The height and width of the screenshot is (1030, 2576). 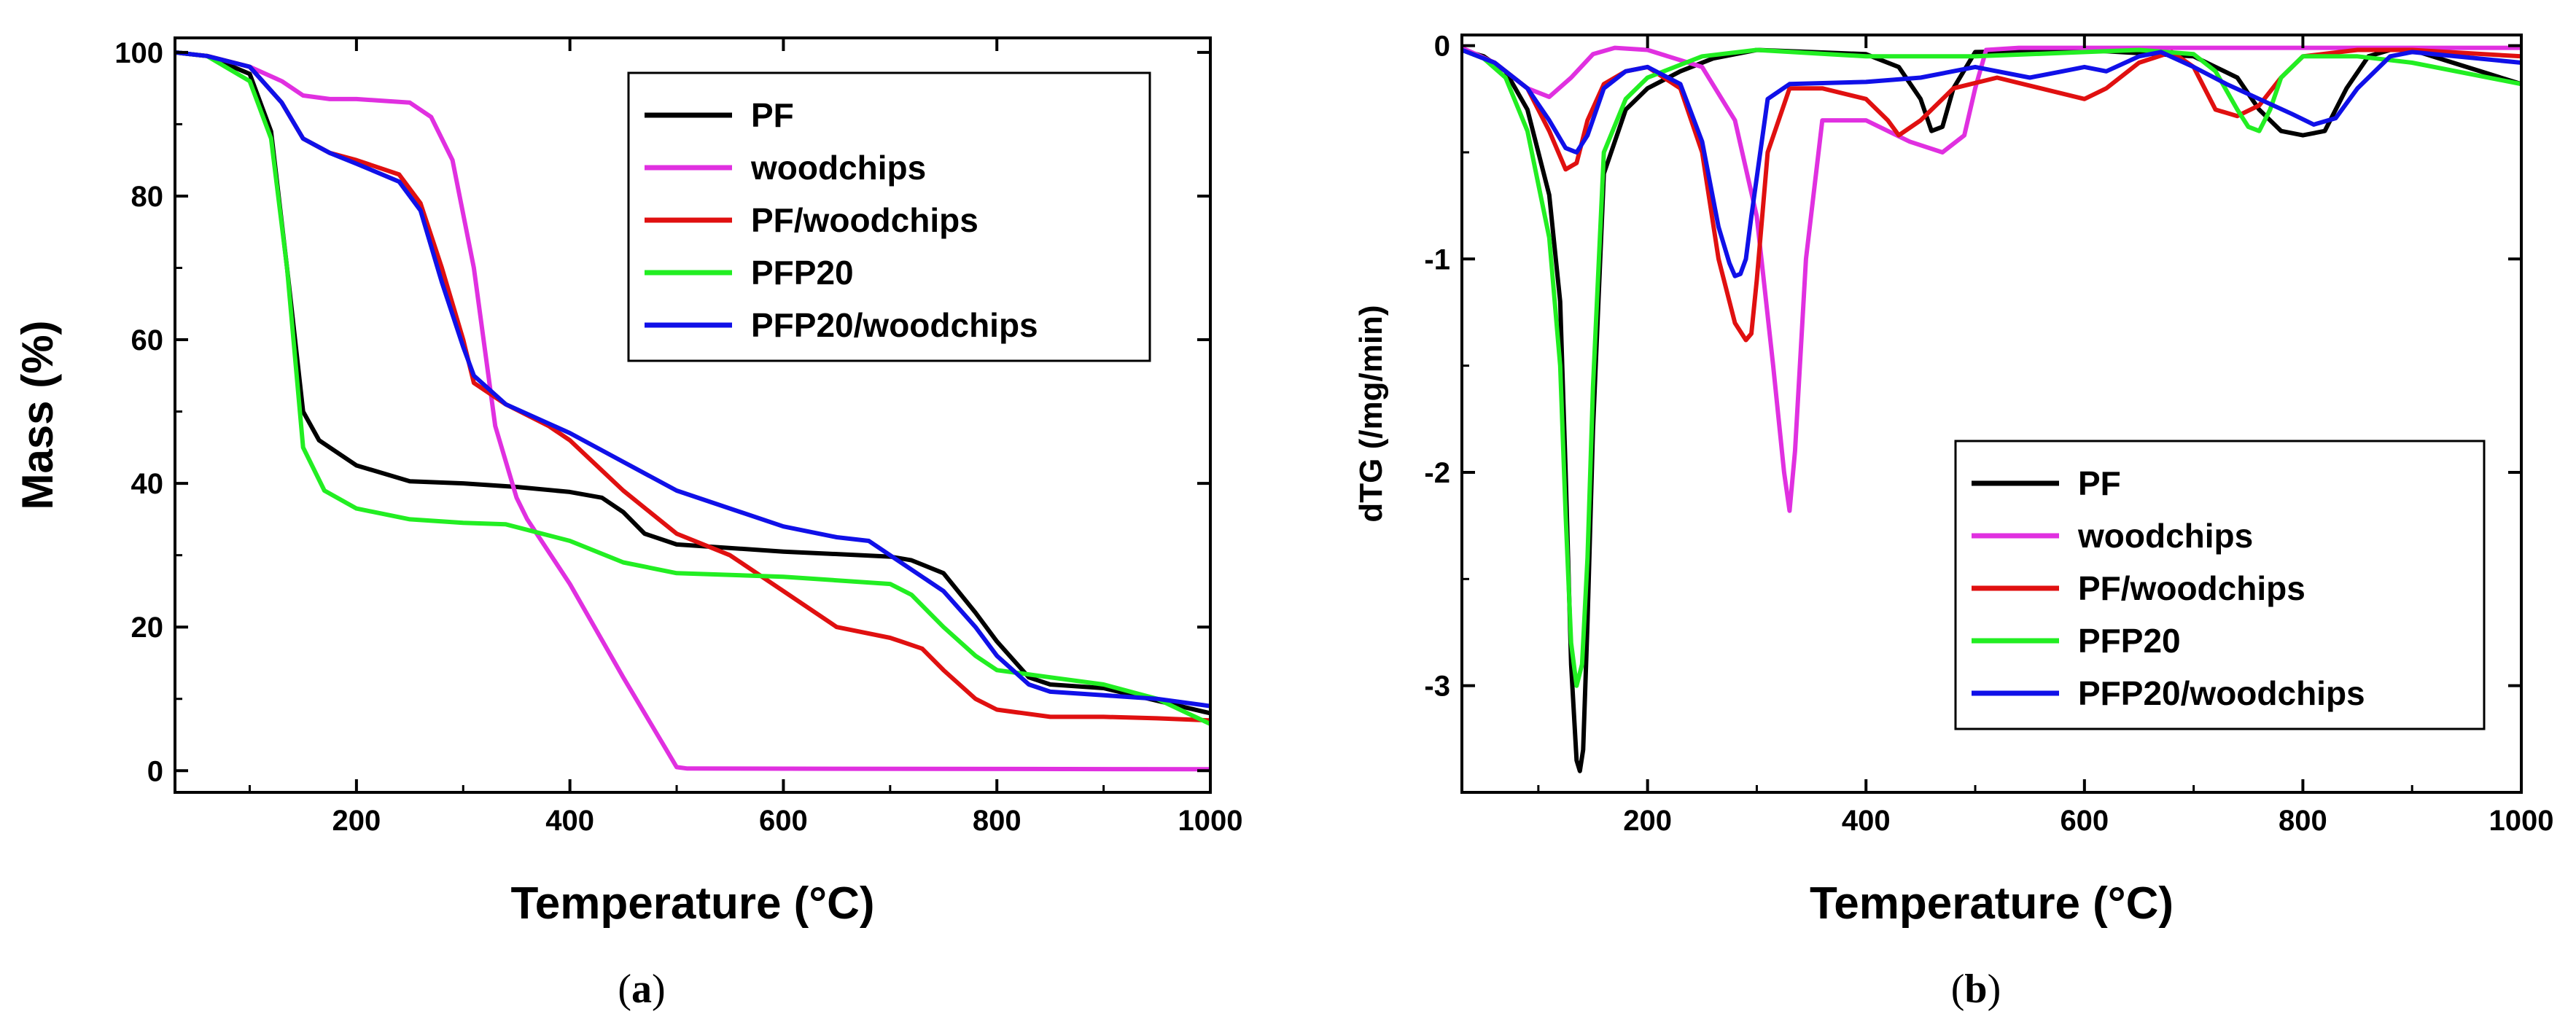 What do you see at coordinates (147, 340) in the screenshot?
I see `y-tick-label: 60` at bounding box center [147, 340].